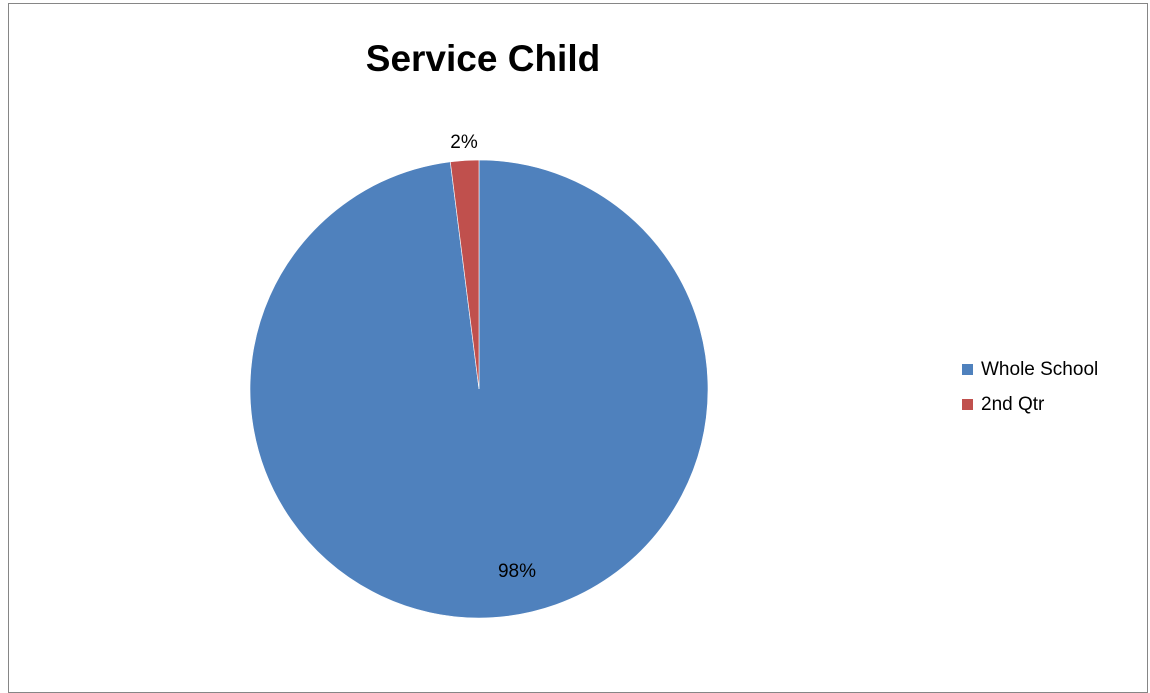 The height and width of the screenshot is (693, 1150). What do you see at coordinates (1040, 369) in the screenshot?
I see `legend-label: Whole School` at bounding box center [1040, 369].